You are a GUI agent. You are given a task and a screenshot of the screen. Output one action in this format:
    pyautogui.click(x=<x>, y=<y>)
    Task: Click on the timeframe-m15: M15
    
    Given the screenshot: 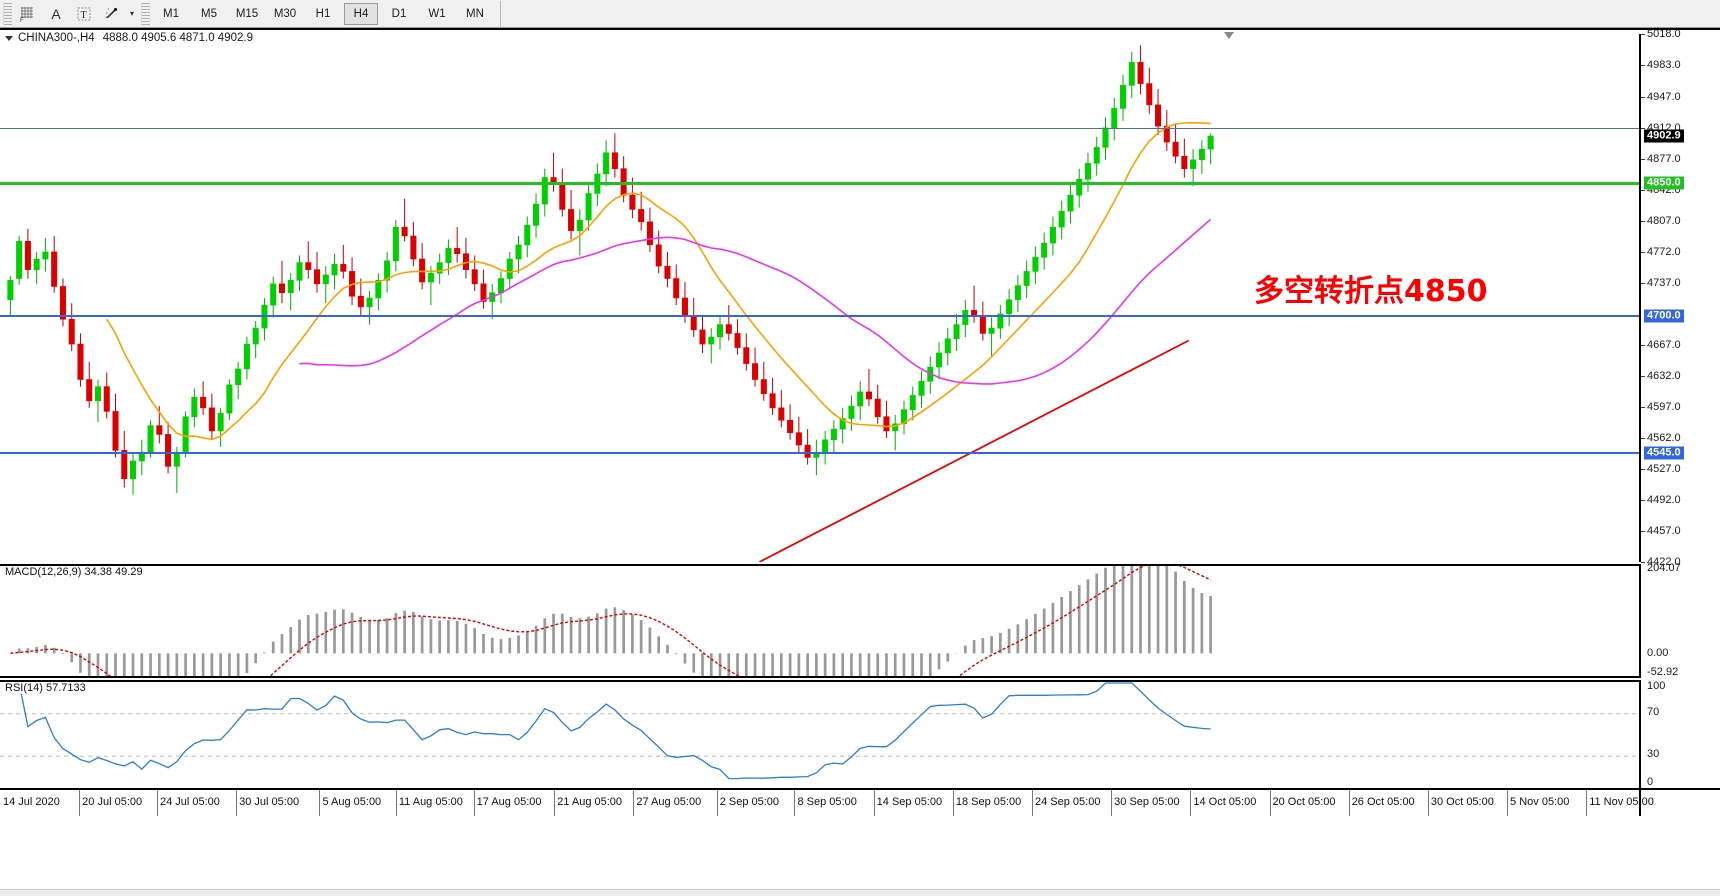 What is the action you would take?
    pyautogui.click(x=247, y=13)
    